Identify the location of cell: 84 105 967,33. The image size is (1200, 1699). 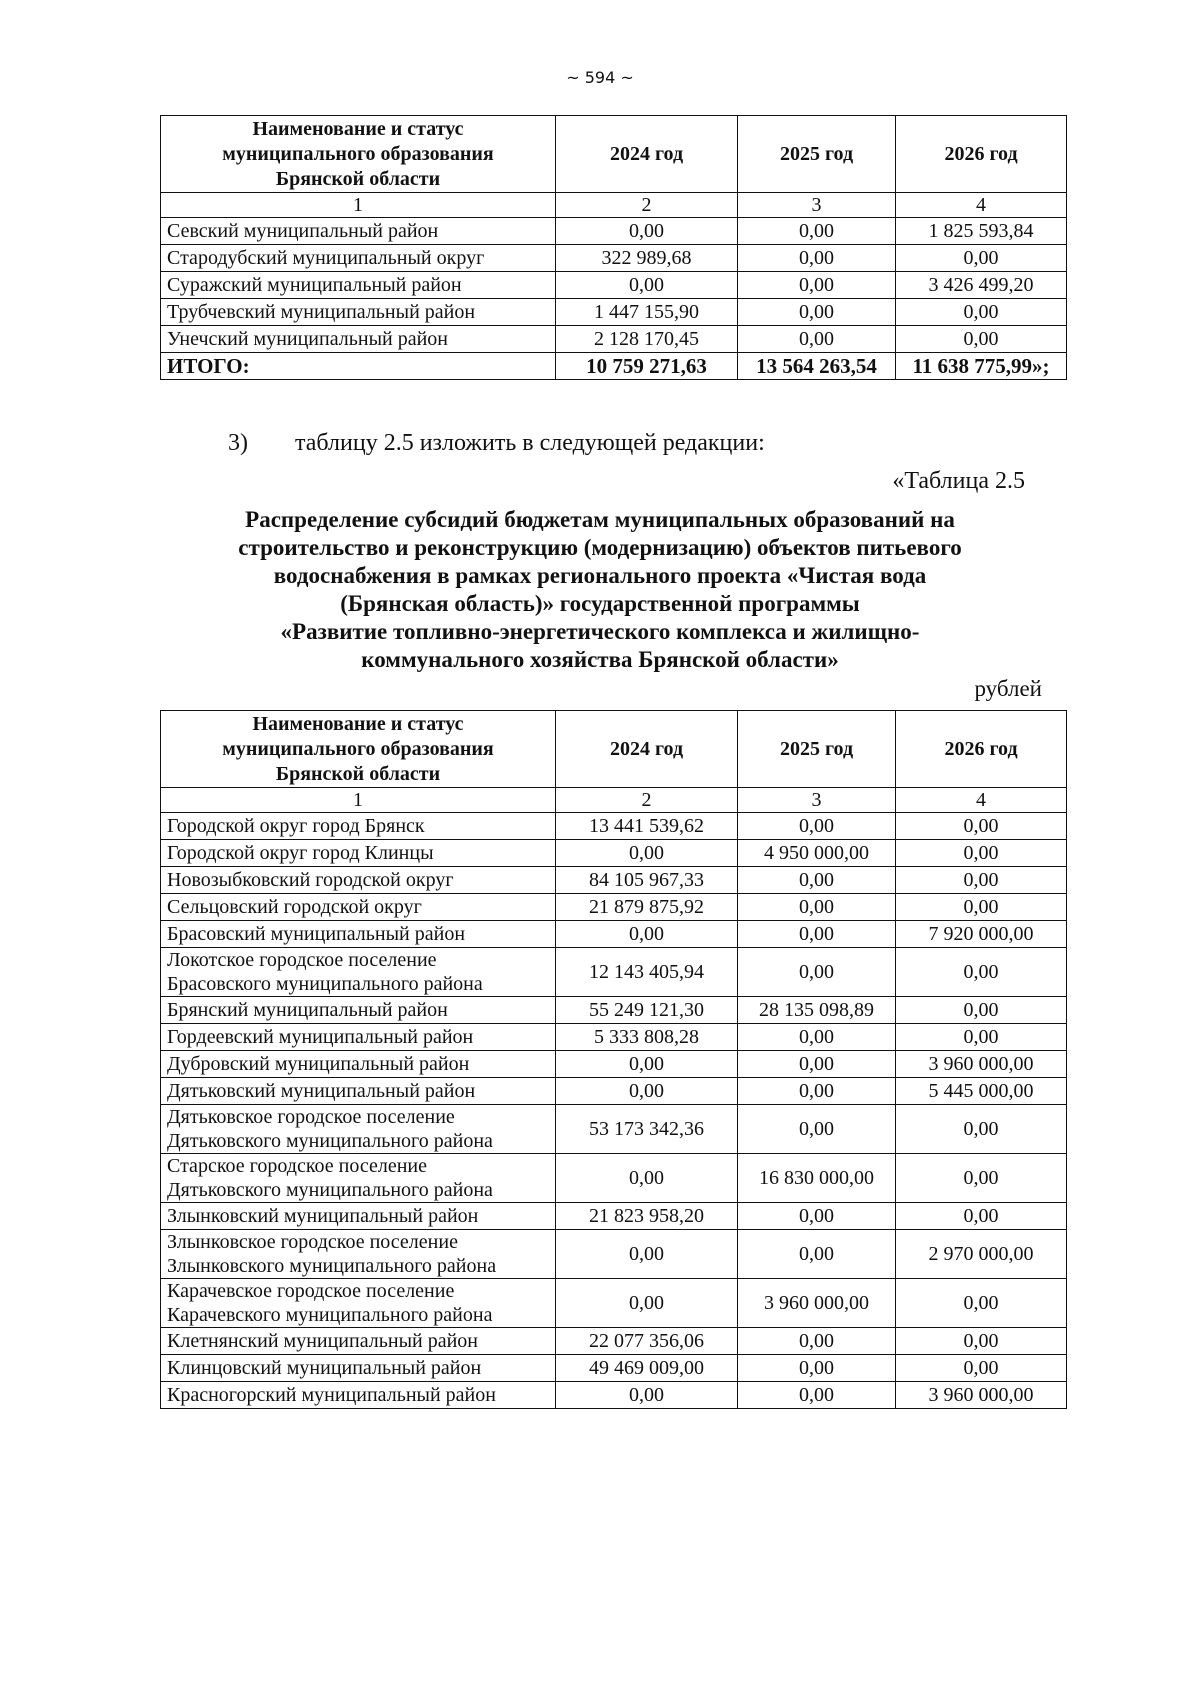
(646, 880).